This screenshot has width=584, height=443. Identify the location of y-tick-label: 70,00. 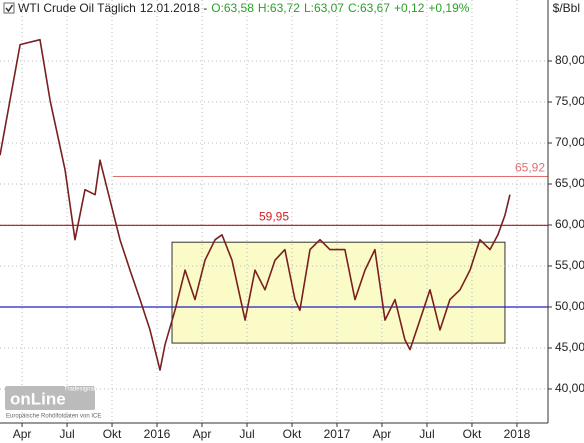
(569, 142).